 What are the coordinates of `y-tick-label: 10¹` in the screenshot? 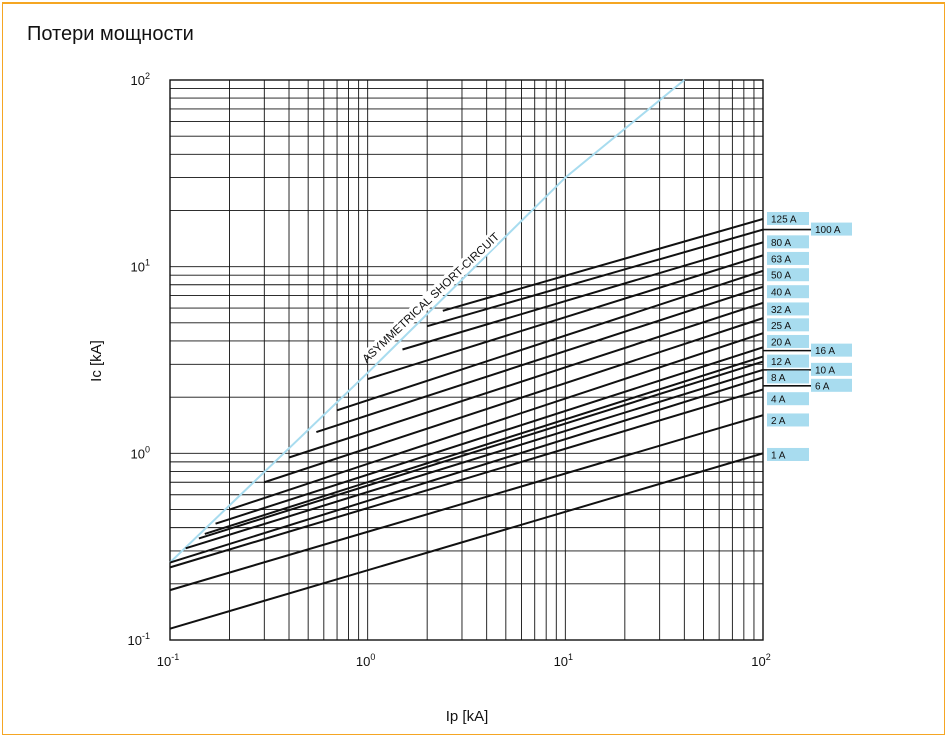 It's located at (140, 266).